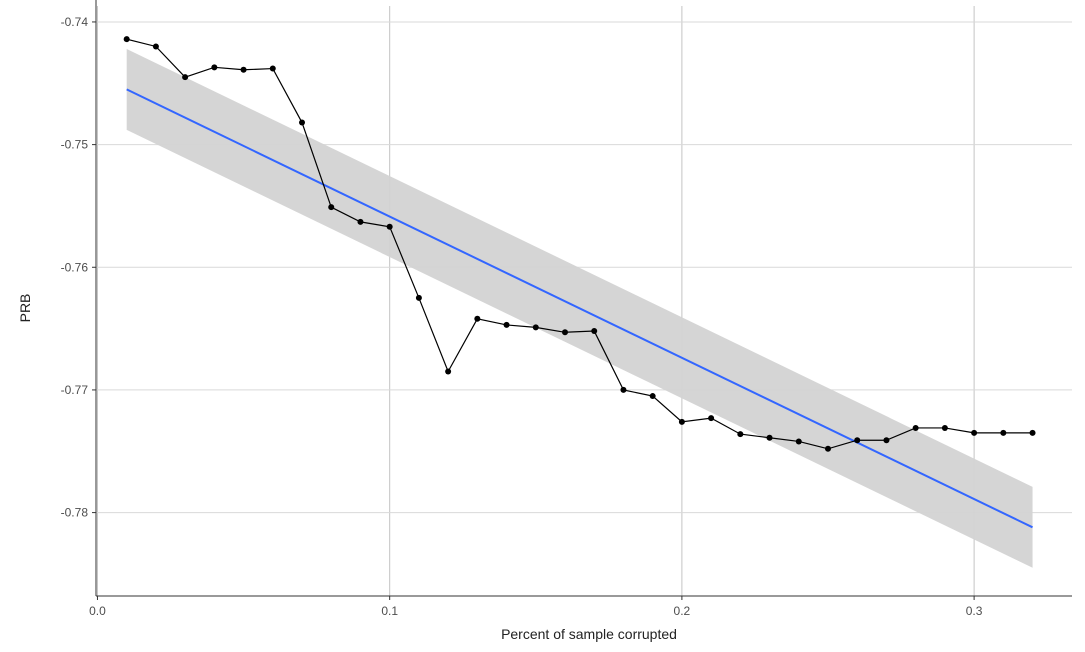 Image resolution: width=1085 pixels, height=652 pixels. Describe the element at coordinates (75, 267) in the screenshot. I see `y-tick-label: -0.76` at that location.